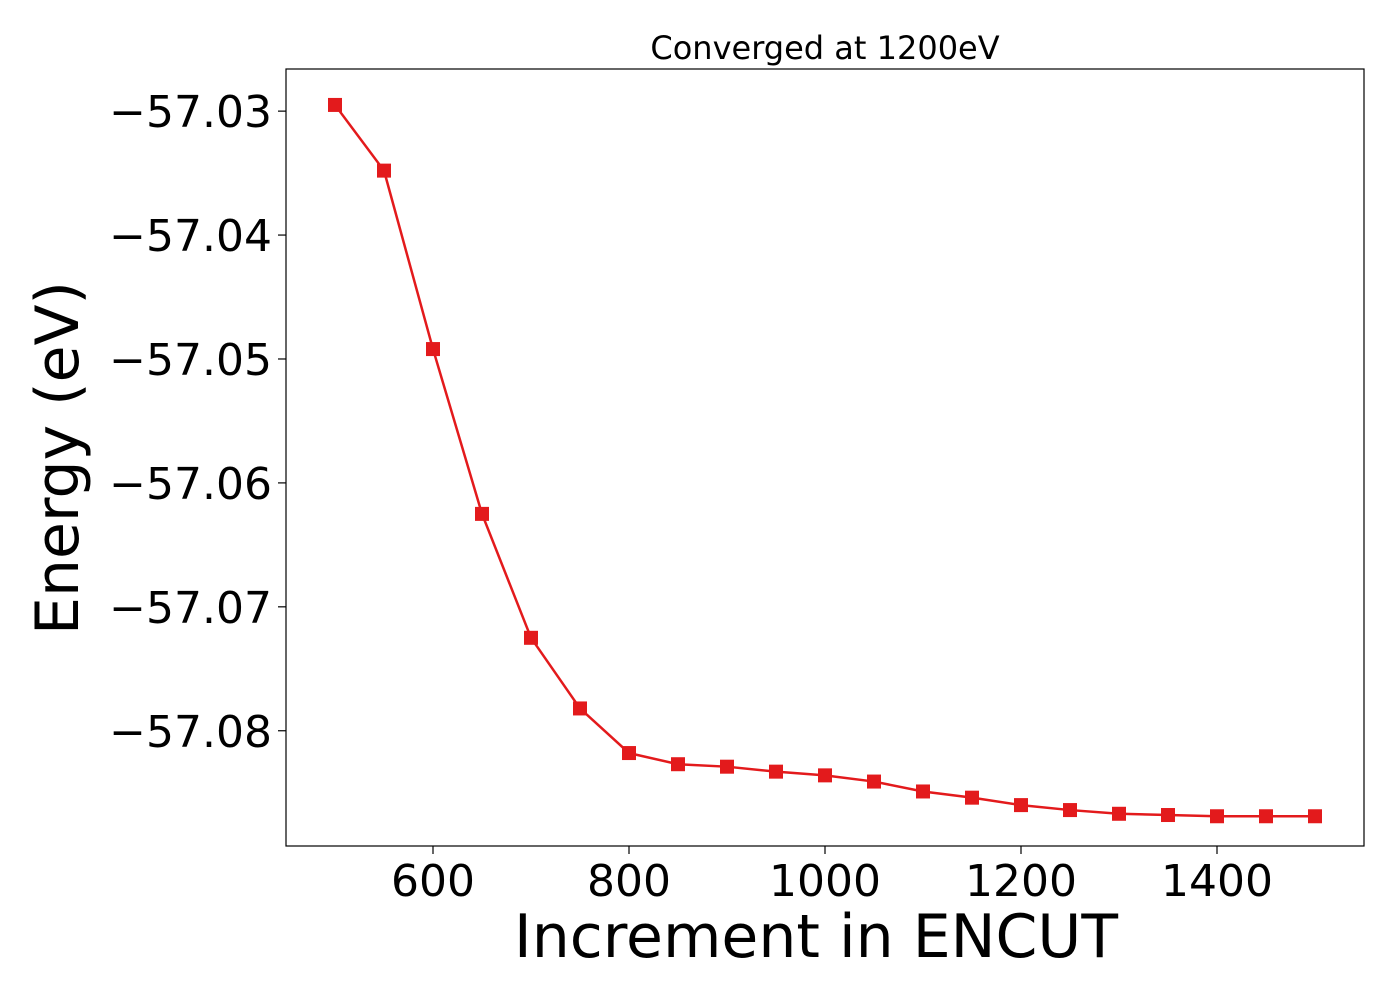 Image resolution: width=1400 pixels, height=1000 pixels. What do you see at coordinates (1217, 881) in the screenshot?
I see `x-tick-label: 1400` at bounding box center [1217, 881].